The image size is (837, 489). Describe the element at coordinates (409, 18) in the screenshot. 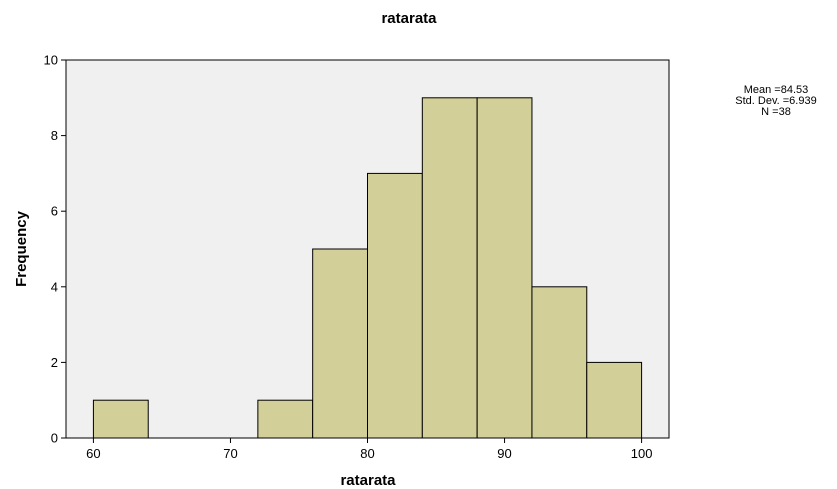

I see `chart-title: ratarata` at that location.